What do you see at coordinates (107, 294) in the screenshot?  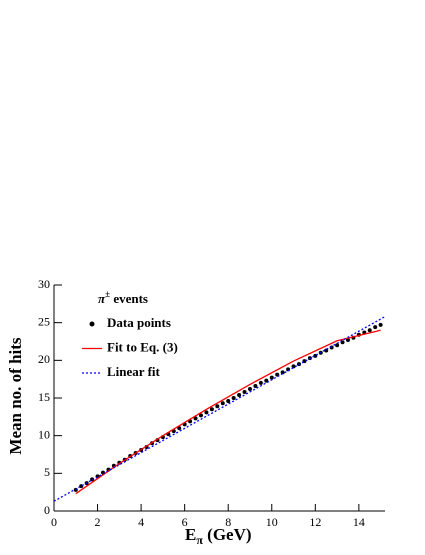 I see `legend-title-sup: ±` at bounding box center [107, 294].